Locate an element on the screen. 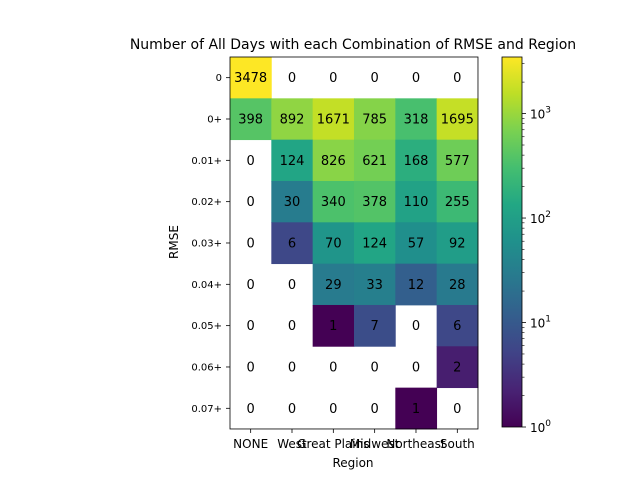  cell-value-label: 340 is located at coordinates (333, 202).